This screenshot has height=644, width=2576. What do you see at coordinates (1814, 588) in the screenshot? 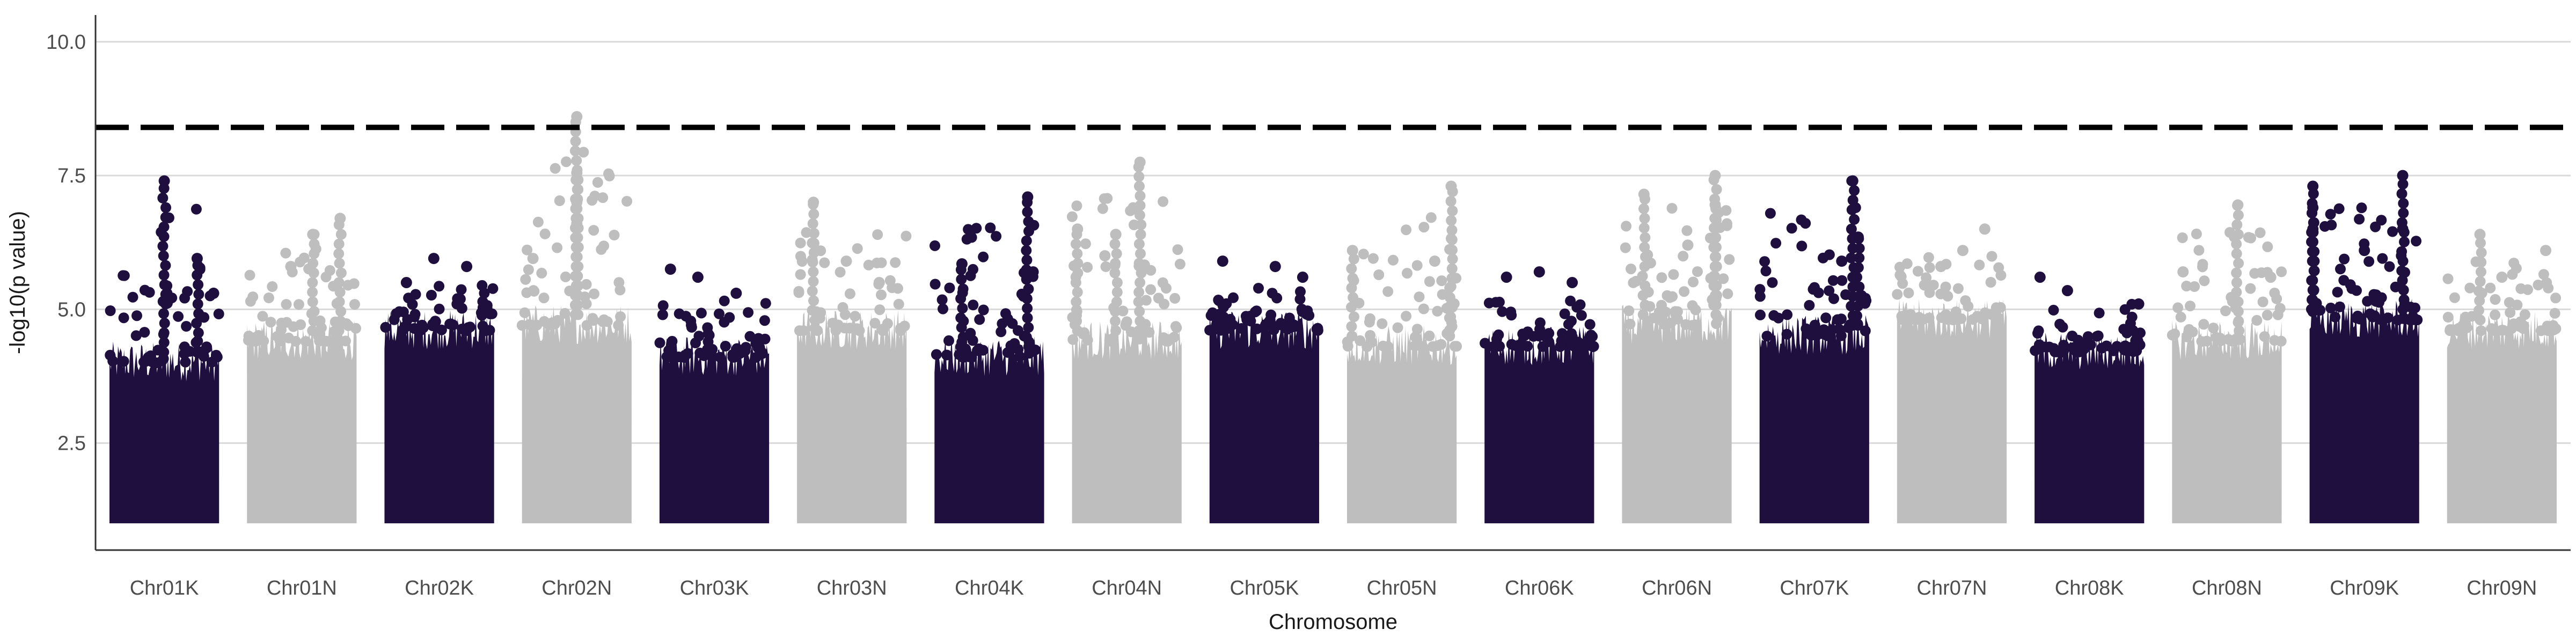
I see `x-tick-label: Chr07K` at bounding box center [1814, 588].